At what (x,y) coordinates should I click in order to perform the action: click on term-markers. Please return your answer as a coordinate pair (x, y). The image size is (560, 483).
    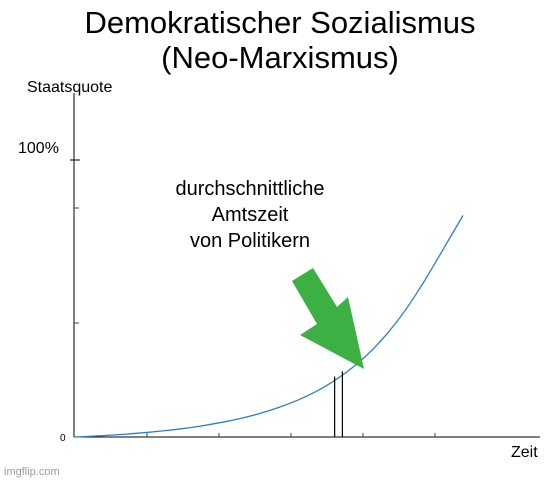
    Looking at the image, I should click on (339, 404).